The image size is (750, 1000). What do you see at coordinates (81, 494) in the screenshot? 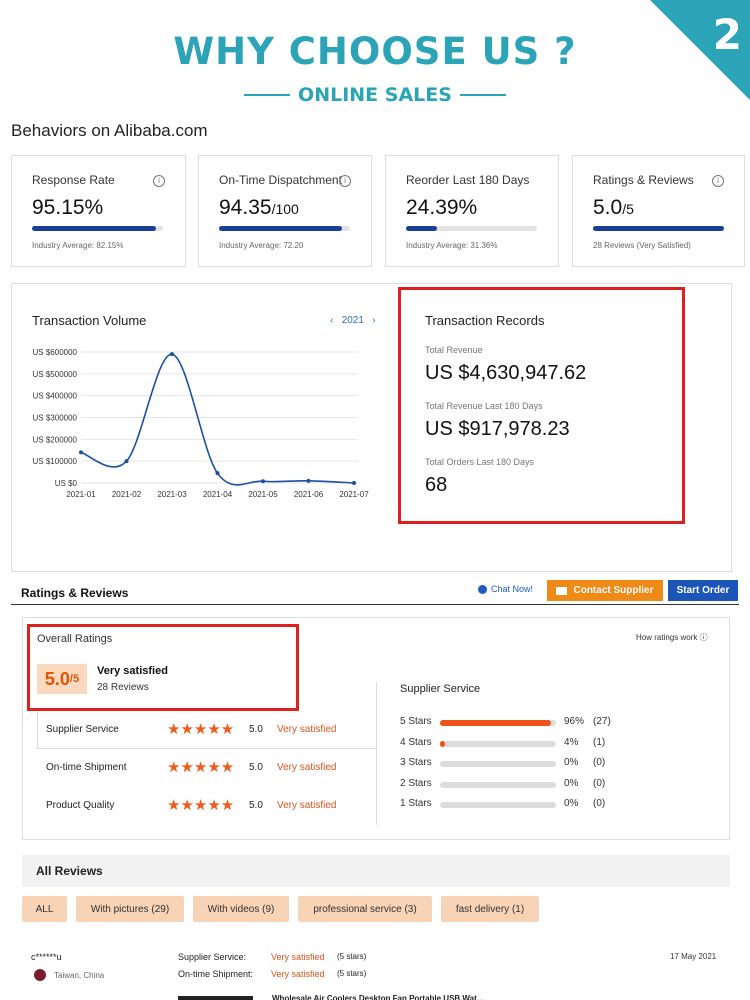
I see `x-tick-label: 2021-01` at bounding box center [81, 494].